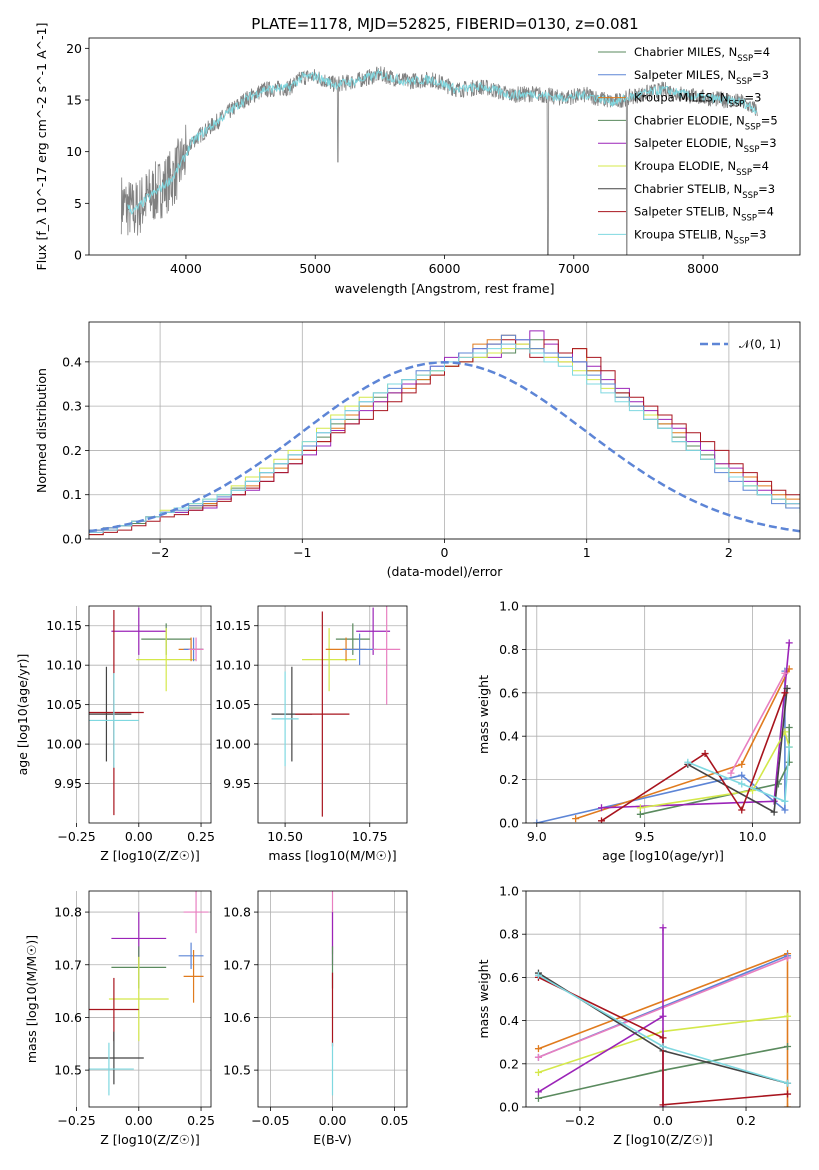 The width and height of the screenshot is (819, 1170). I want to click on age-vs-mass-axes: 10.50 10.75 9.95 10.00 10.05 10.10 10.15, so click(311, 725).